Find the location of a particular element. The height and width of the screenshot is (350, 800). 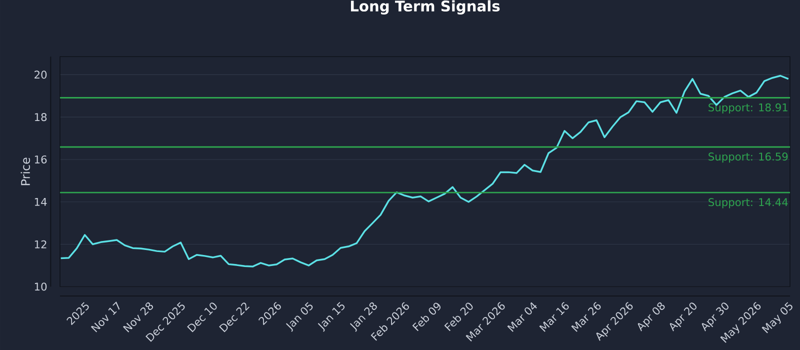

y-tick-label: 20 is located at coordinates (40, 74).